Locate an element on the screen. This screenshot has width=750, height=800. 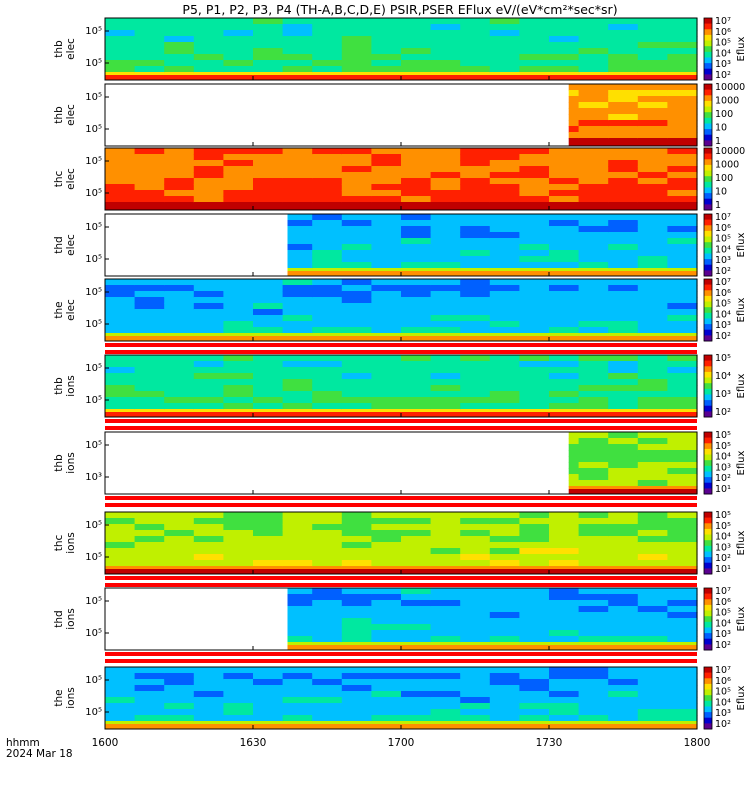
y-tick-label: 10⁵ is located at coordinates (93, 633).